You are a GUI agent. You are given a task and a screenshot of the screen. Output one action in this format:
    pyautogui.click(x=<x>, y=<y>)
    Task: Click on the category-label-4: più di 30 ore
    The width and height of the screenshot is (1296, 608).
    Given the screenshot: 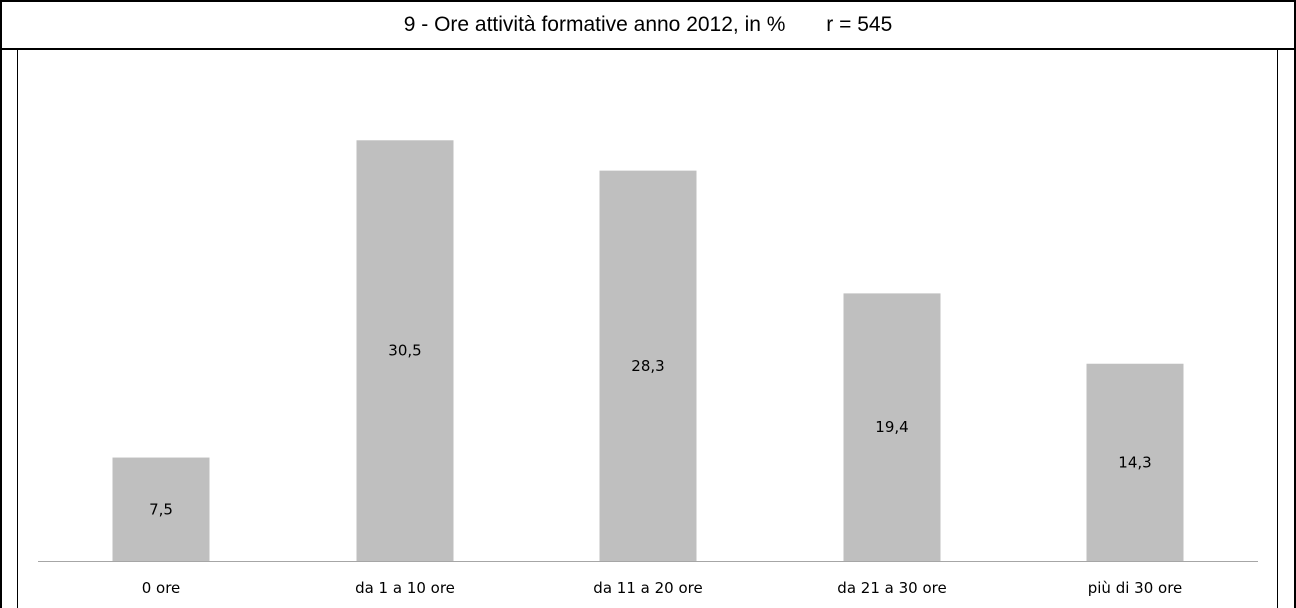 What is the action you would take?
    pyautogui.click(x=1135, y=588)
    